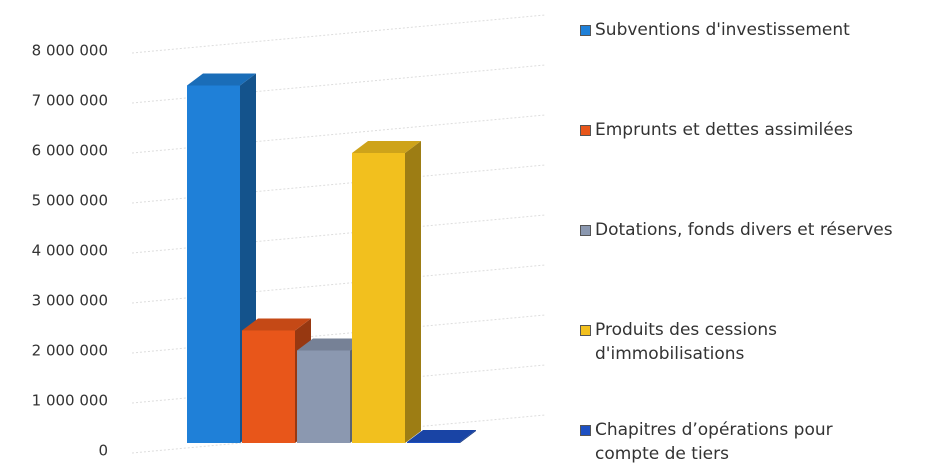 The height and width of the screenshot is (471, 935). What do you see at coordinates (70, 101) in the screenshot?
I see `y-tick-label: 7 000 000` at bounding box center [70, 101].